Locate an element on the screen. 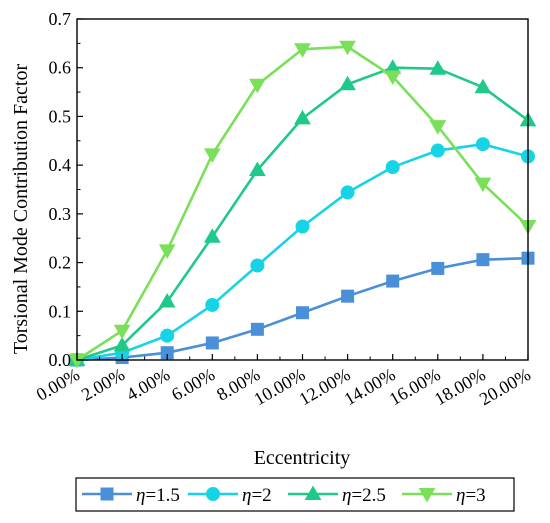 The width and height of the screenshot is (550, 523). x-tick-label: 16.00% is located at coordinates (415, 386).